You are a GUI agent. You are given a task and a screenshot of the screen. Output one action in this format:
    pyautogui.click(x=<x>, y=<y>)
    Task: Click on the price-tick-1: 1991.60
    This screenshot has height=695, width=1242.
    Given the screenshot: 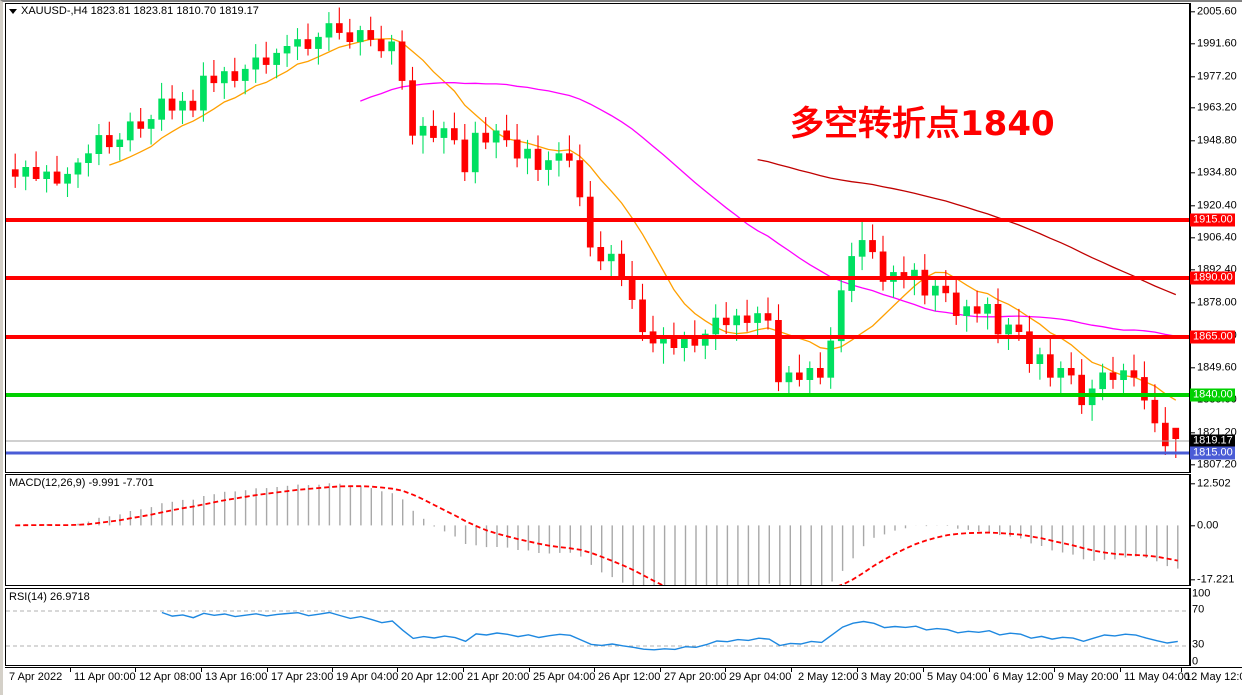 What is the action you would take?
    pyautogui.click(x=1213, y=43)
    